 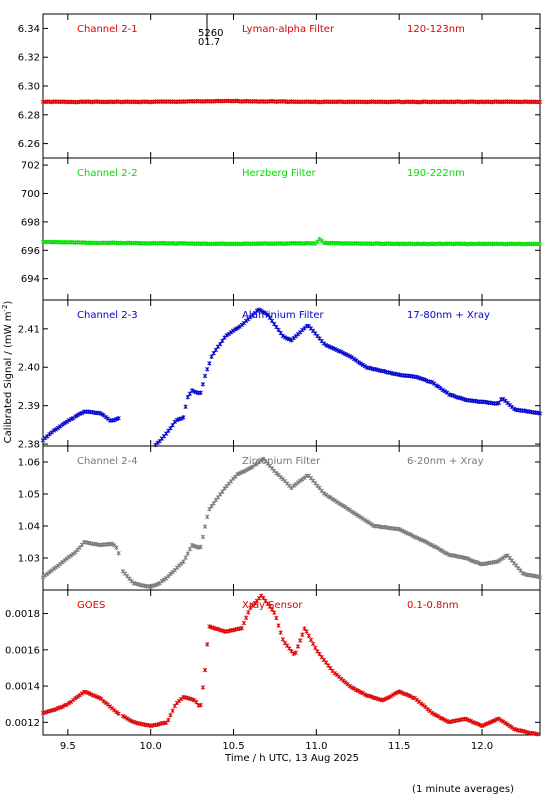 I want to click on x-axis-title: Time / h UTC, 13 Aug 2025, so click(x=291, y=758).